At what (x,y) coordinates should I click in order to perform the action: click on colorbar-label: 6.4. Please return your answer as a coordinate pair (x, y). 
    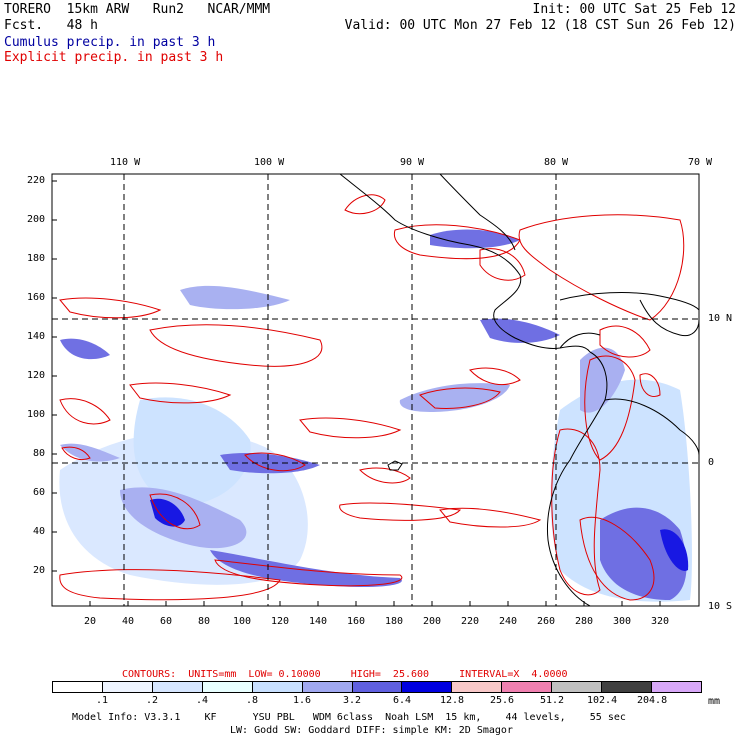
    Looking at the image, I should click on (402, 700).